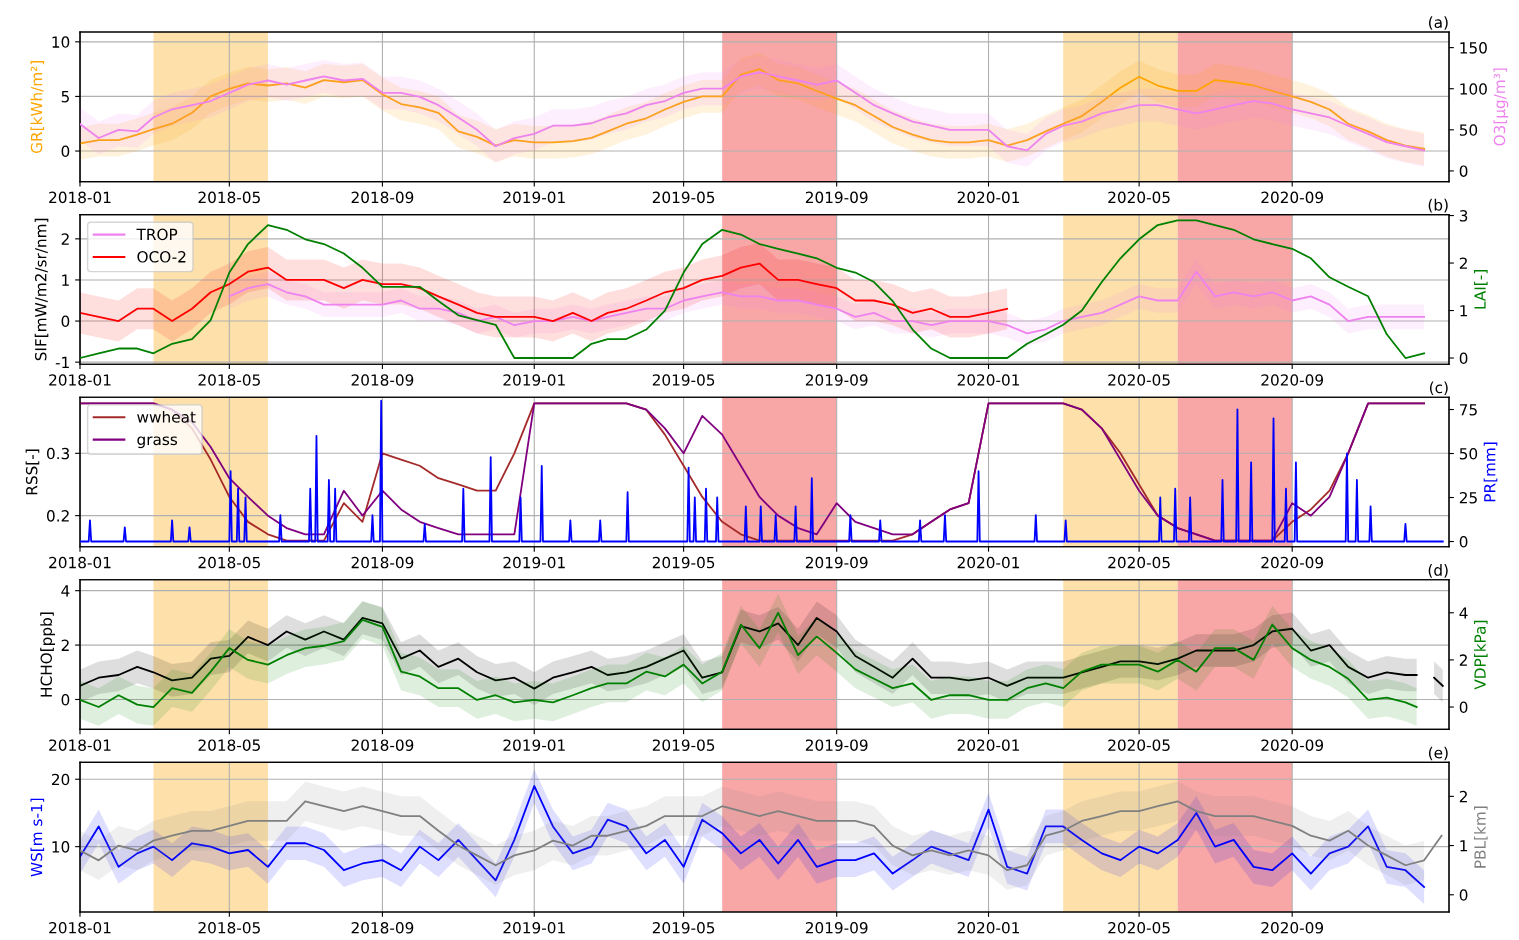  I want to click on y-axis-title: WS[m s-1], so click(37, 837).